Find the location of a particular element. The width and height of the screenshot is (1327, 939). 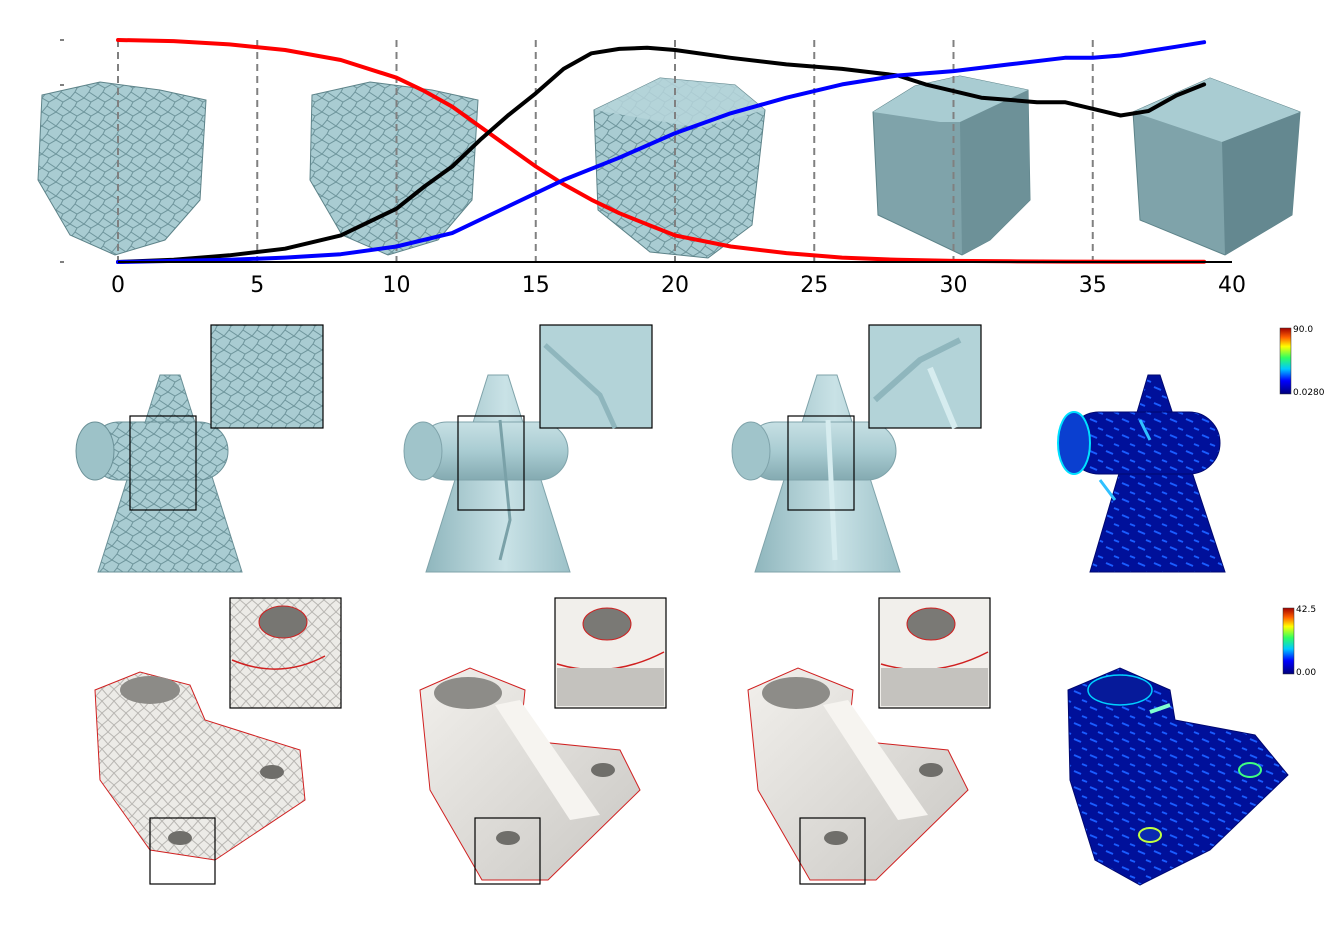

cone-cylinder-method-a is located at coordinates (528, 448).